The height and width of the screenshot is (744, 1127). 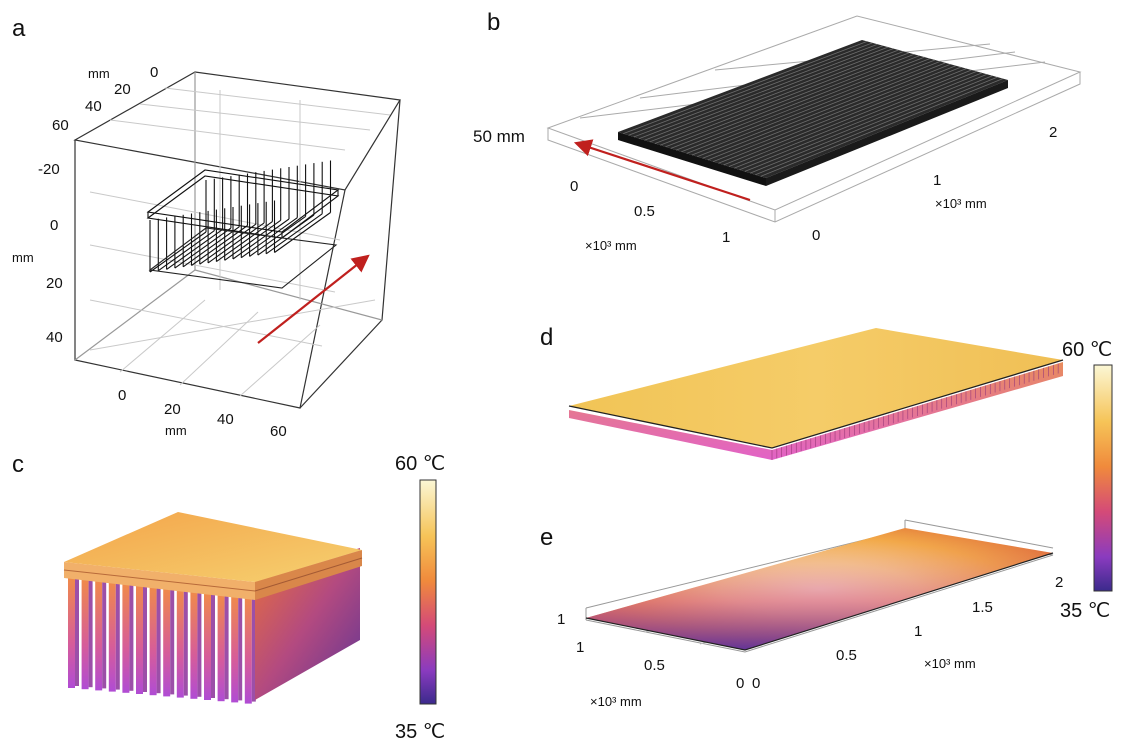 I want to click on panel-a-tick-left-1: 0, so click(x=54, y=225).